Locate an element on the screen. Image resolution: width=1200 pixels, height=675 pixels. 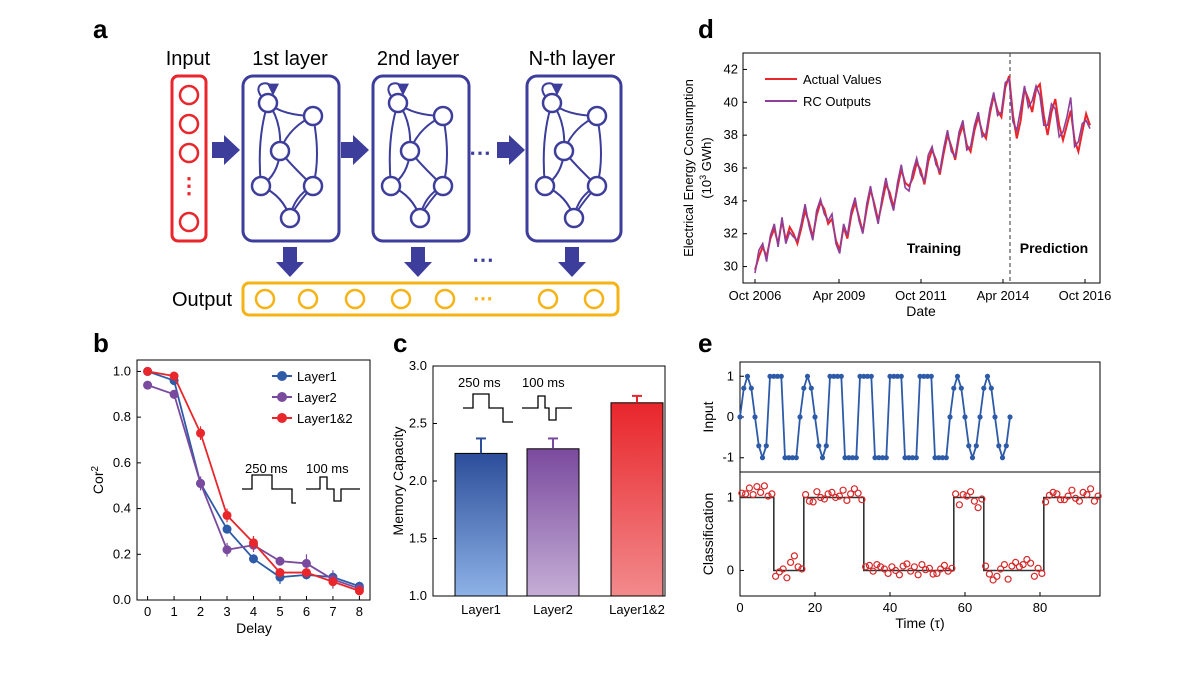
pulse-label-100ms-c: 100 ms is located at coordinates (543, 382).